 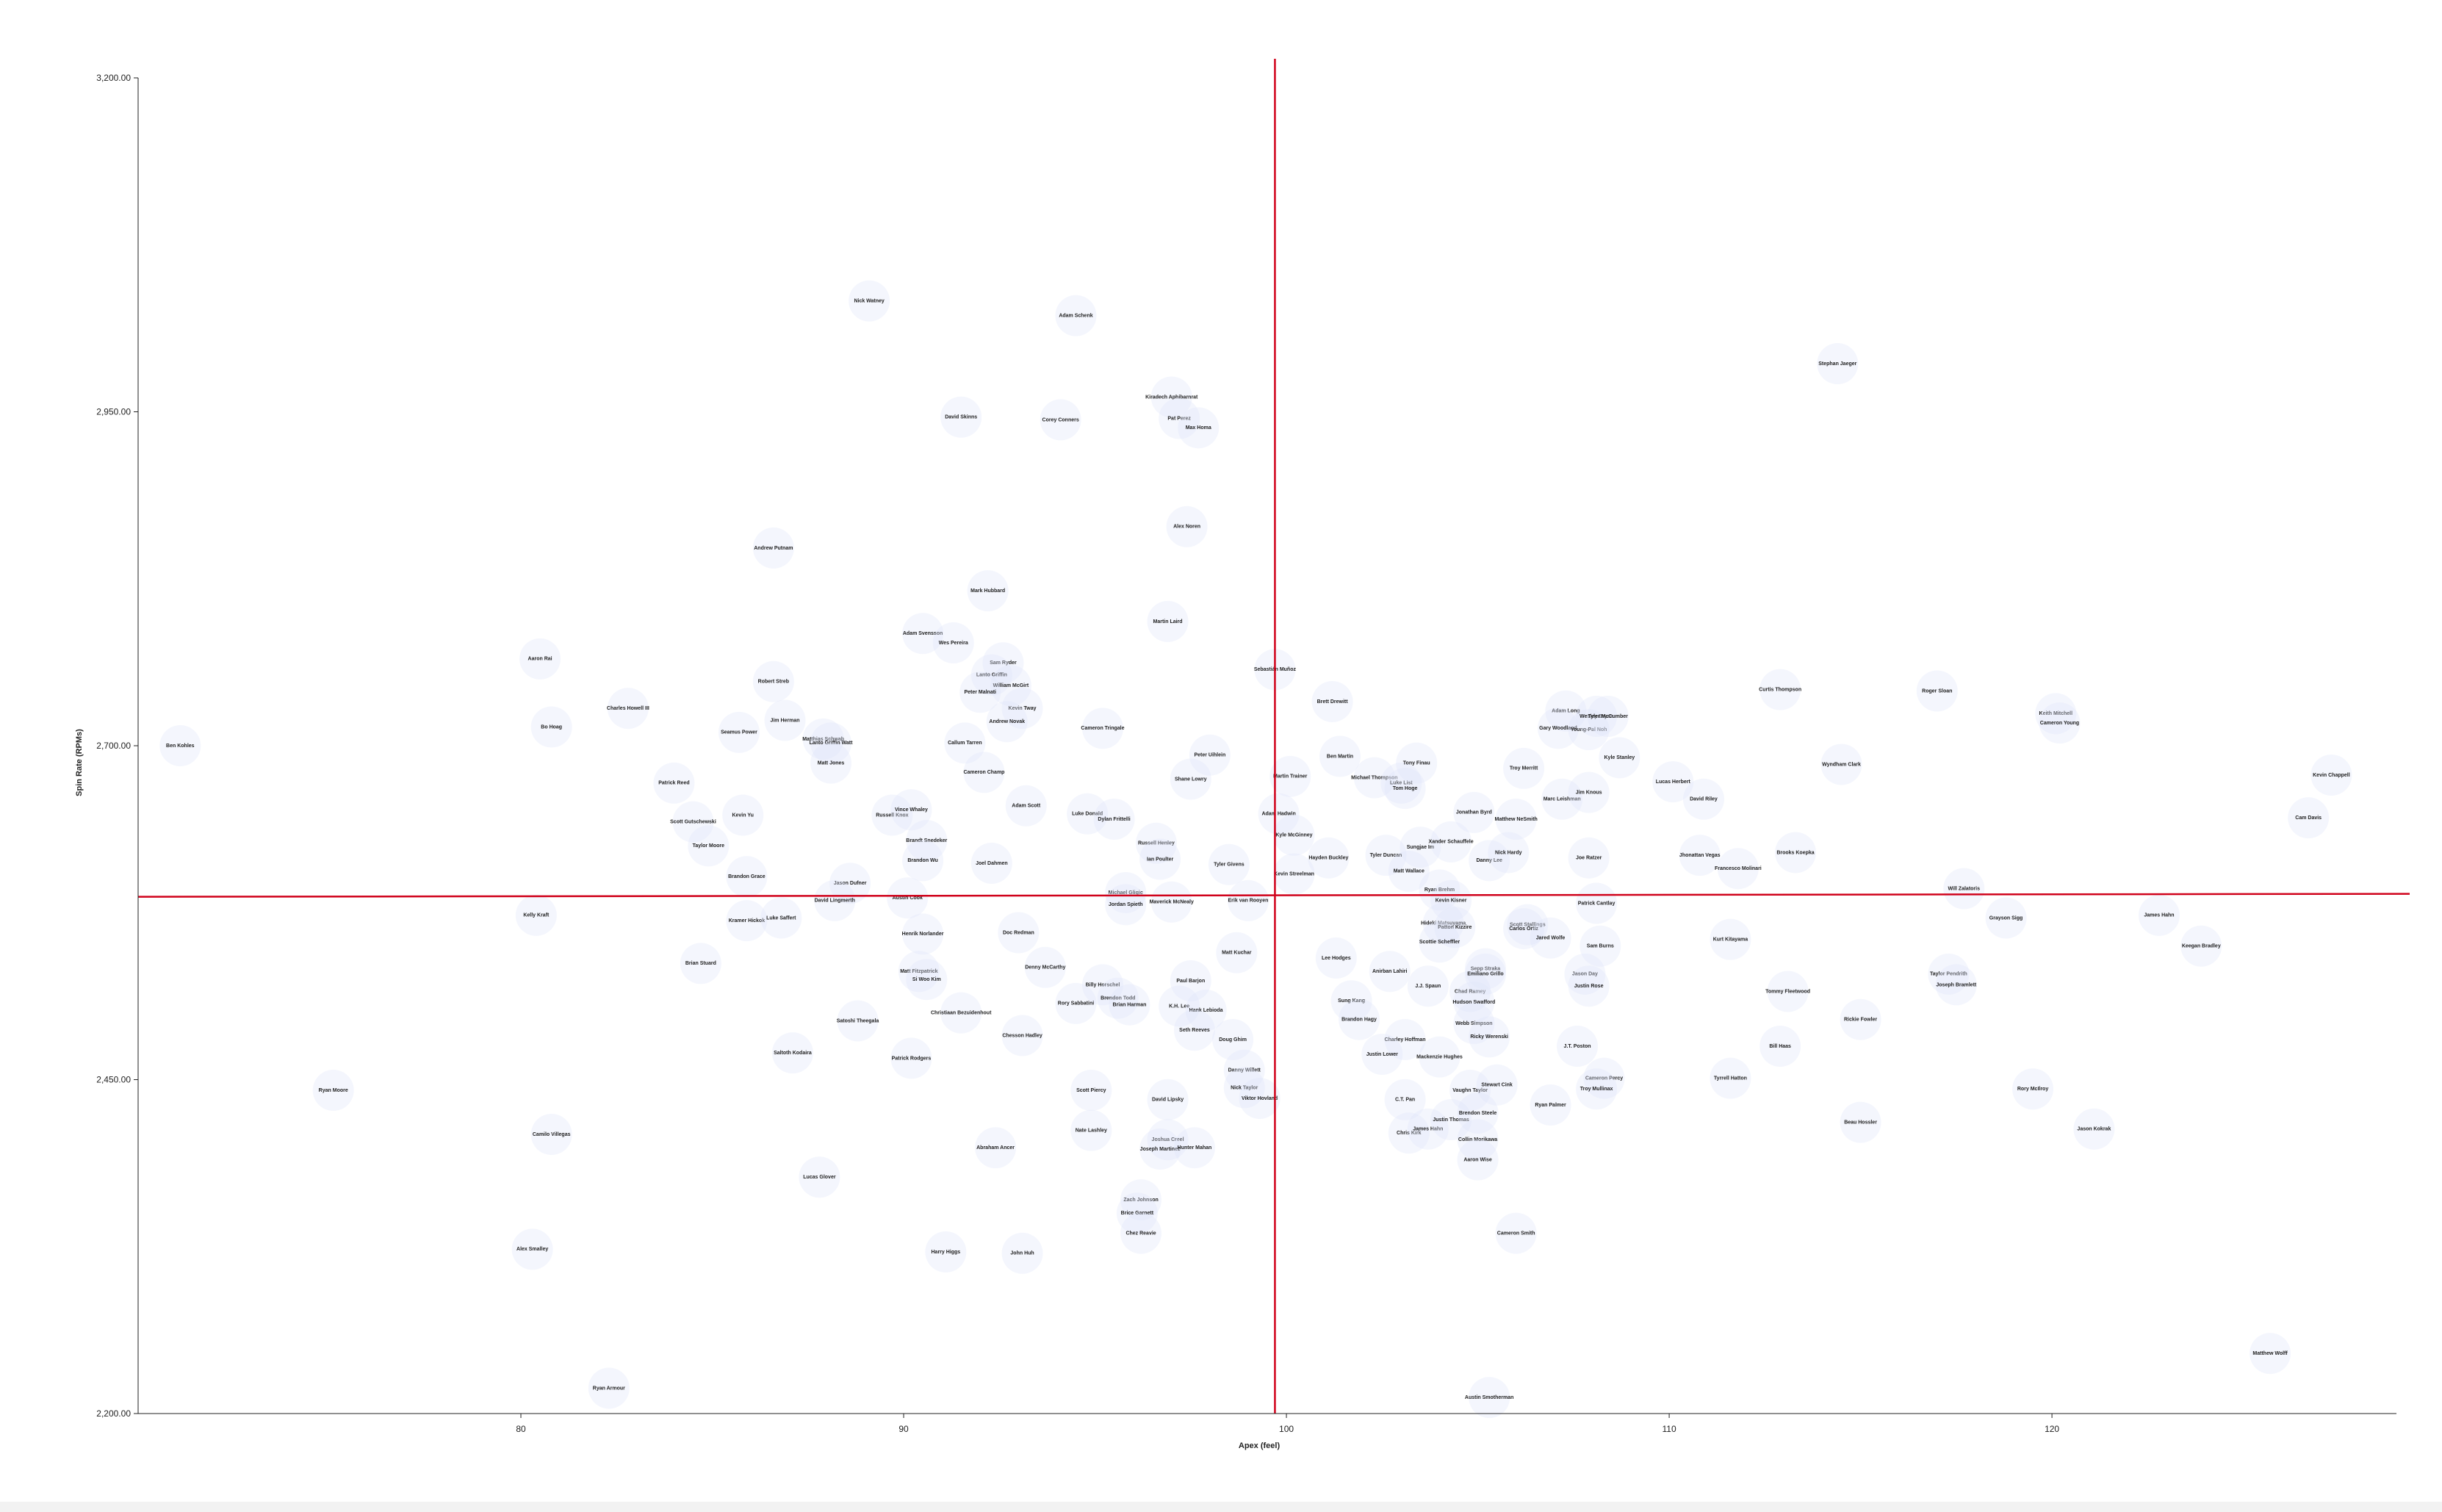 I want to click on data-point: Mackenzie Hughes, so click(x=1439, y=1057).